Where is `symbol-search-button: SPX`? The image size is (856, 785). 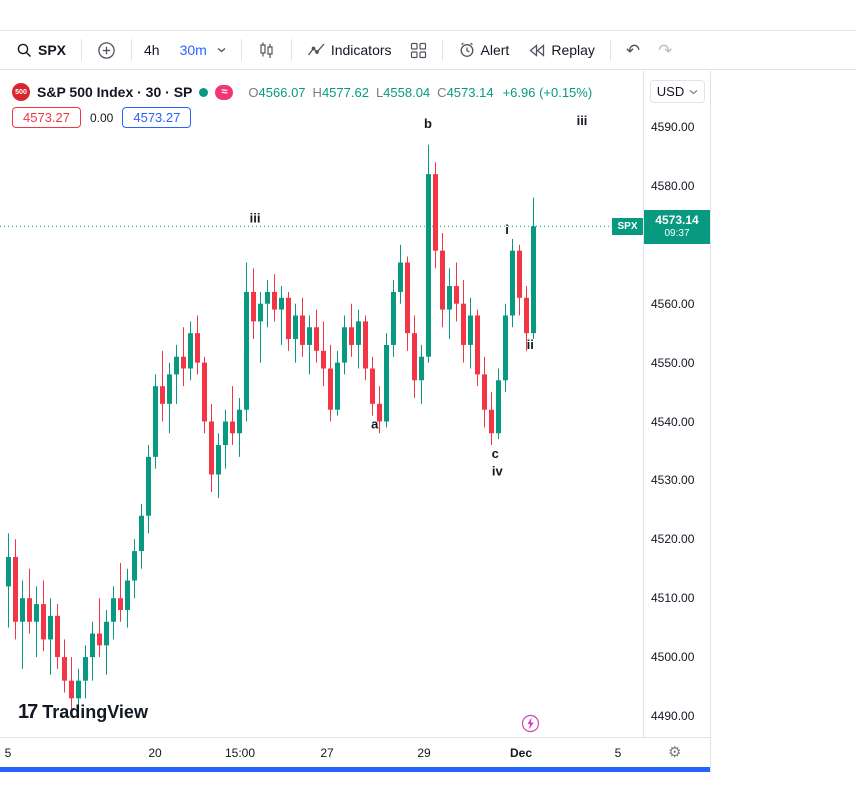
symbol-search-button: SPX is located at coordinates (41, 50).